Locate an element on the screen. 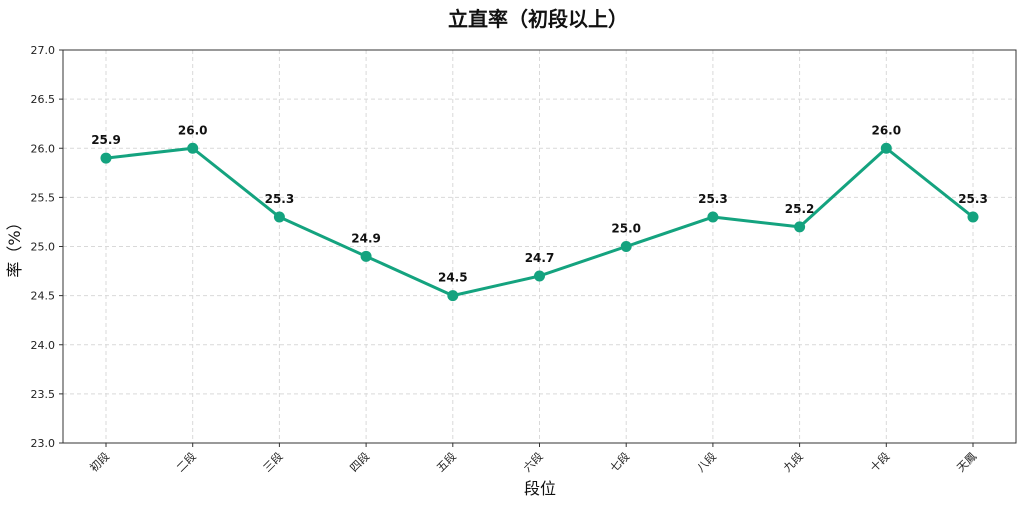  y-tick-label: 24.0 is located at coordinates (43, 345).